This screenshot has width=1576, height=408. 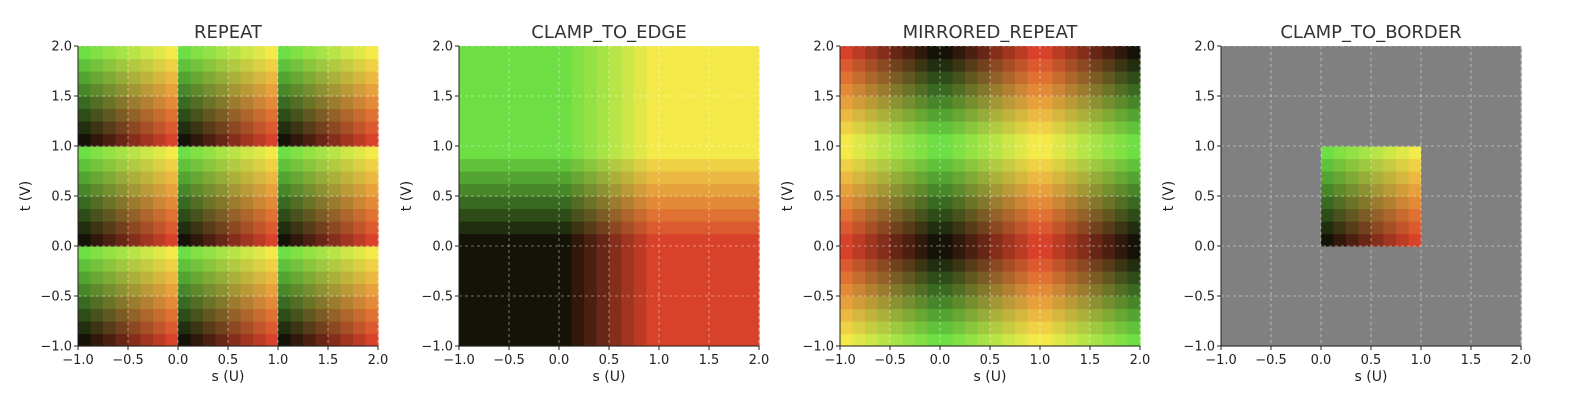 I want to click on y-axis-label: t (V), so click(x=1169, y=196).